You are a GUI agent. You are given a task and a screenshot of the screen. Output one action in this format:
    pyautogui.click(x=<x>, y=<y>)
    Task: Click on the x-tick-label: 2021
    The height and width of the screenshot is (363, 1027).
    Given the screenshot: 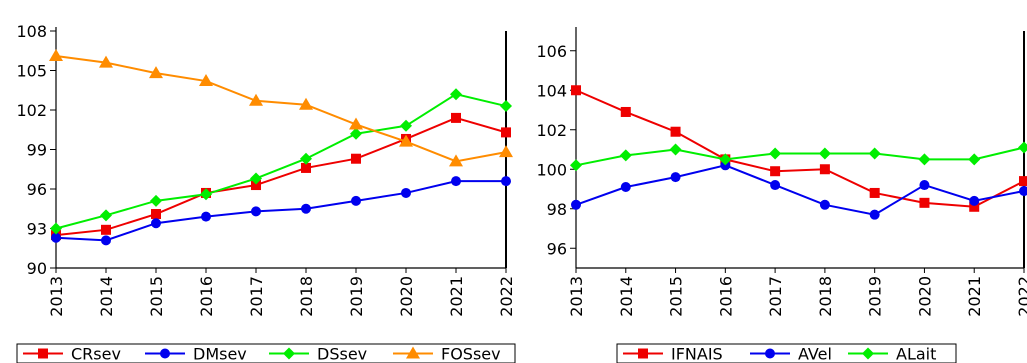 What is the action you would take?
    pyautogui.click(x=974, y=296)
    